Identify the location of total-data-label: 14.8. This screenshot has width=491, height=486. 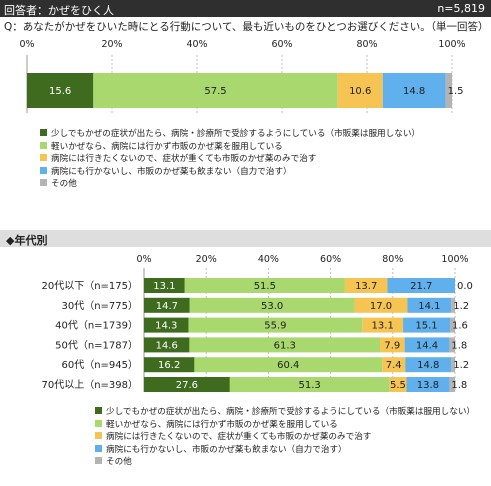
(414, 91).